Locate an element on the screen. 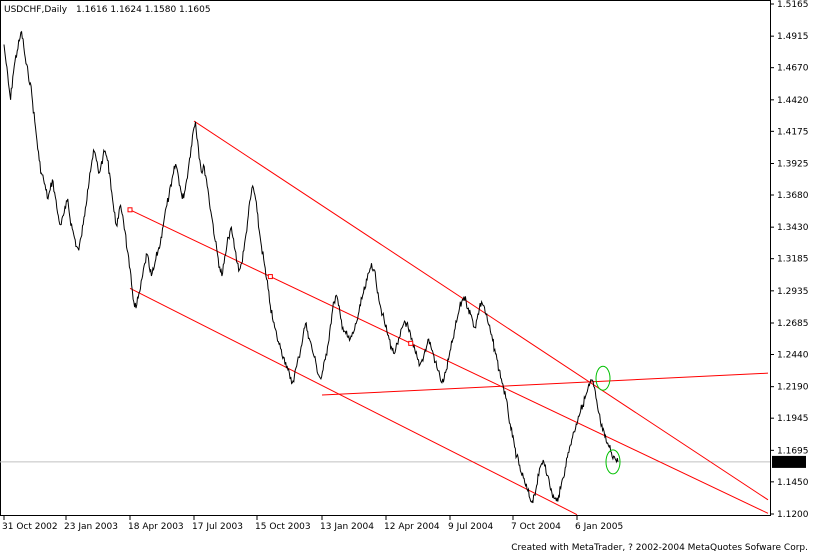 Image resolution: width=815 pixels, height=555 pixels. y-tick-label: 1.1945 is located at coordinates (793, 419).